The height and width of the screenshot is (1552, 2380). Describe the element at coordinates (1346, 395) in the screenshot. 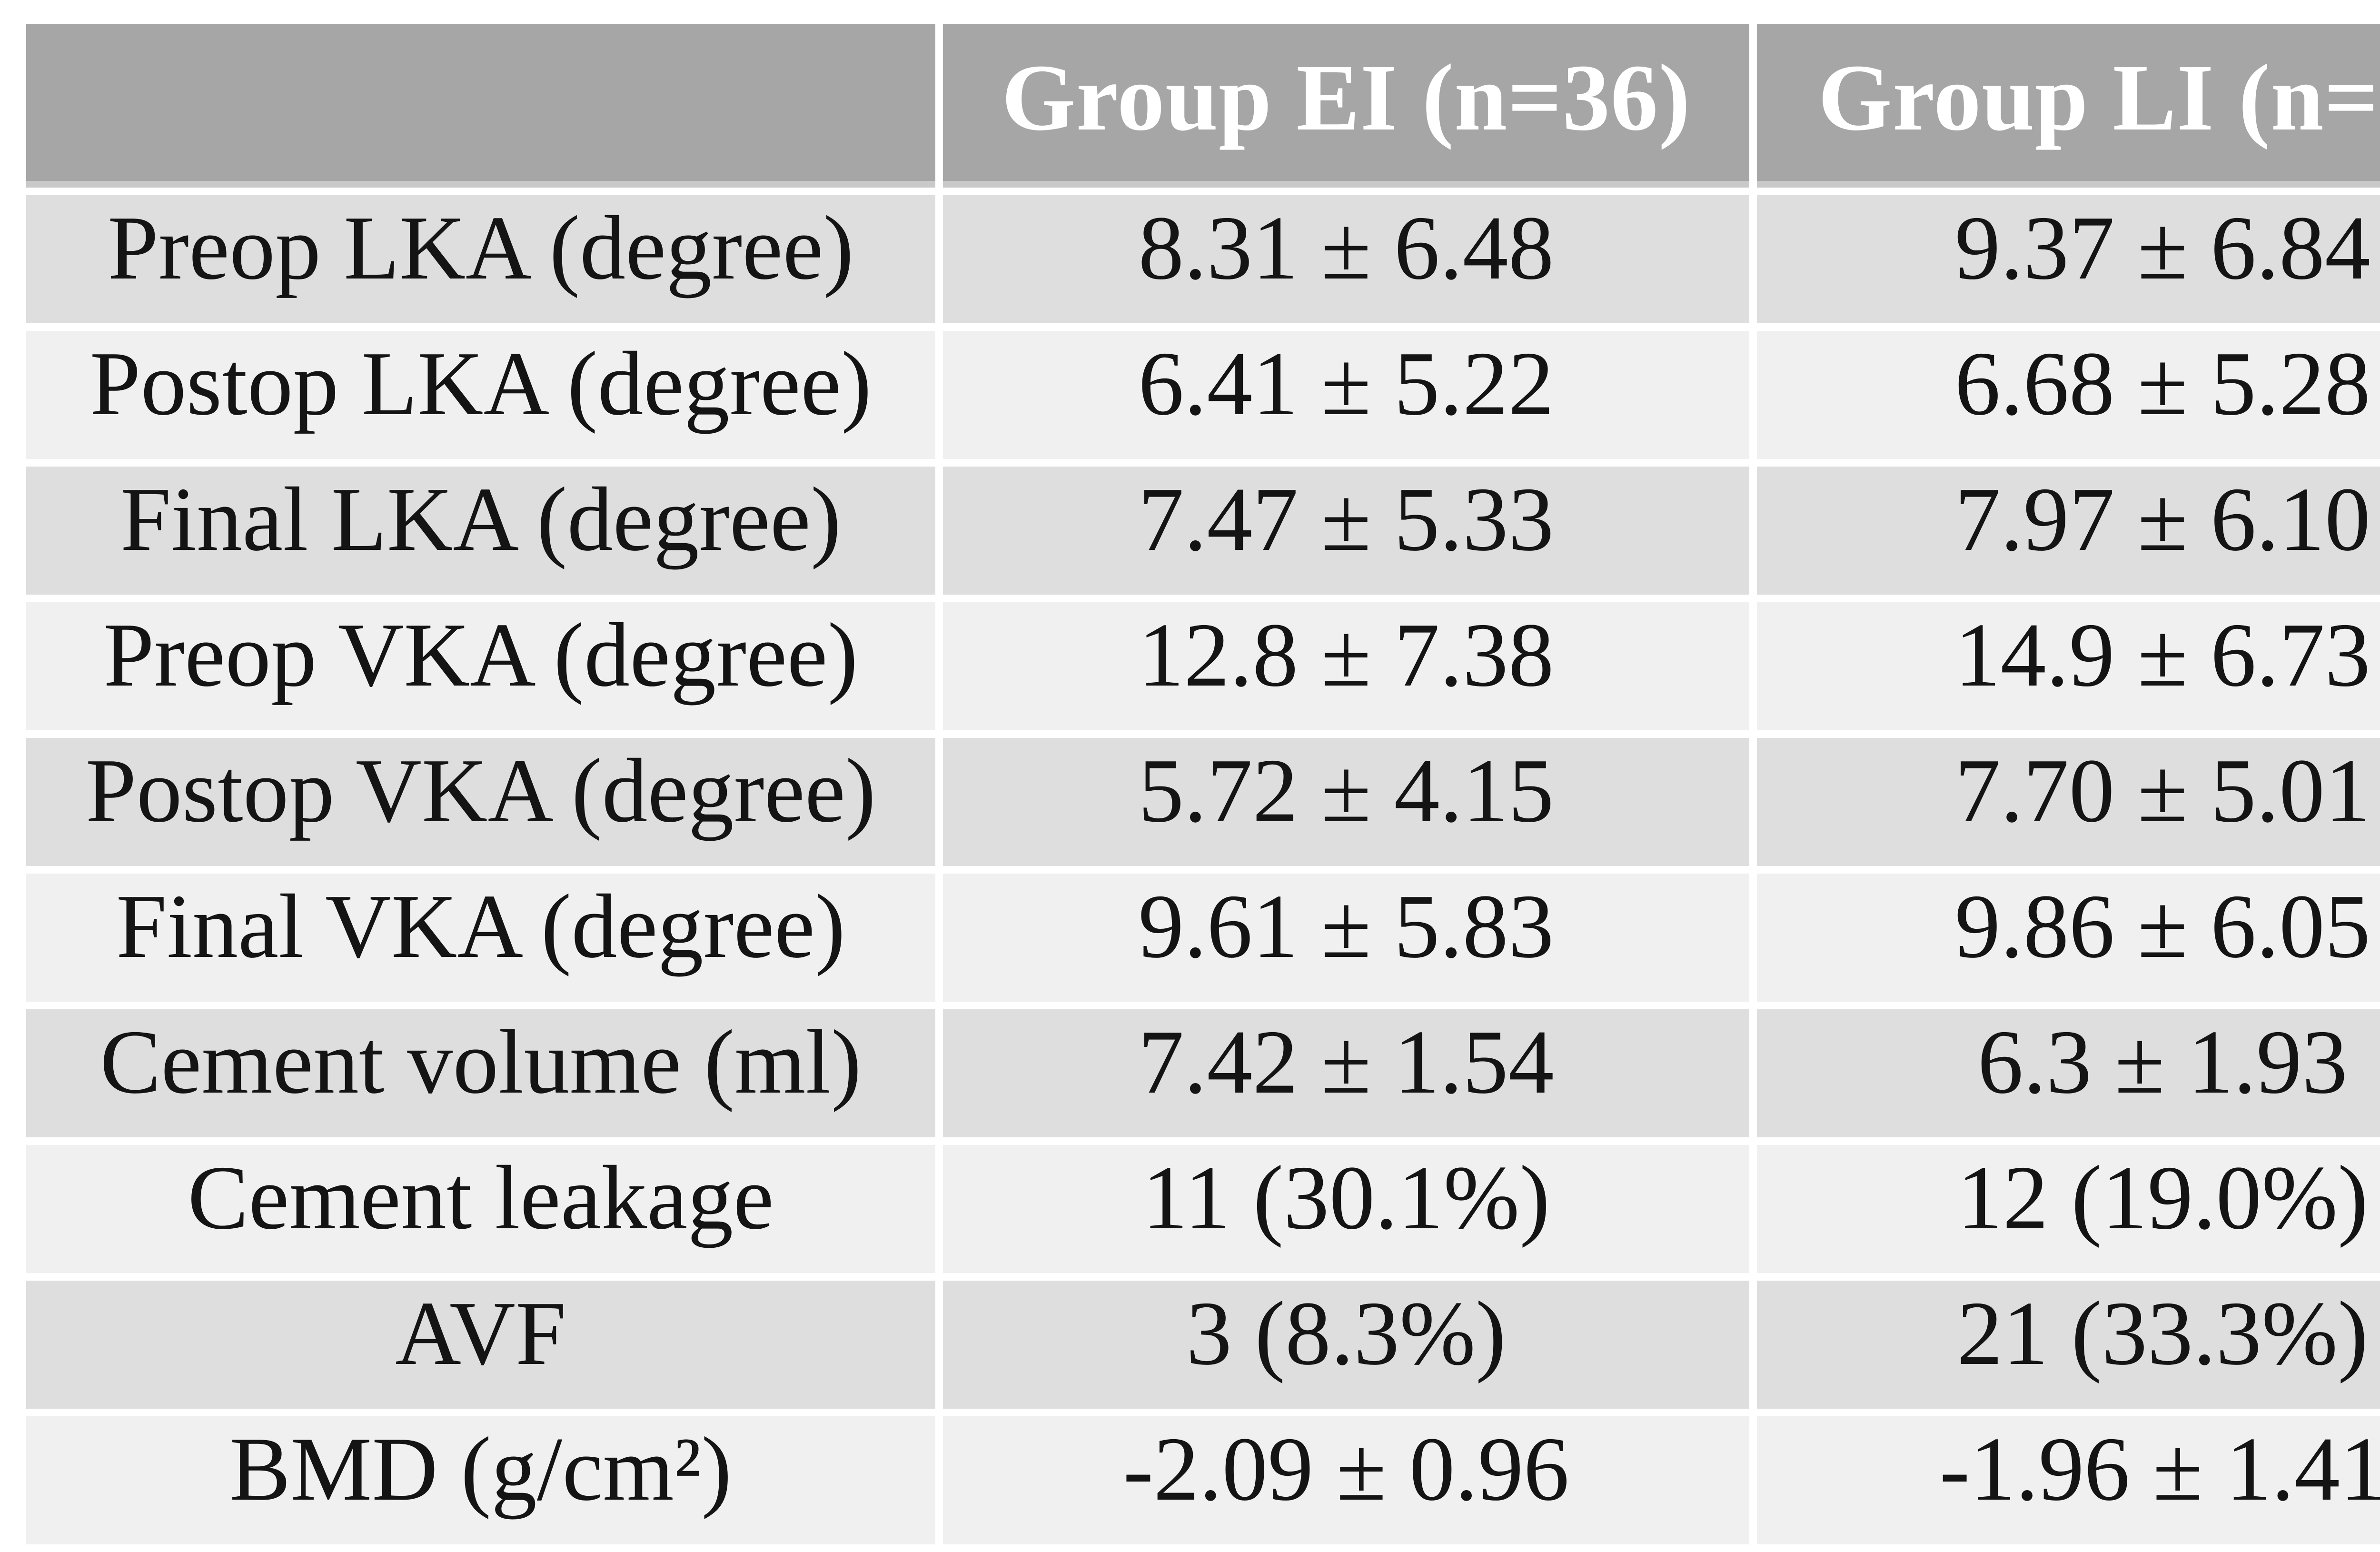

I see `group-ei-value-cell: 6.41 ± 5.22` at that location.